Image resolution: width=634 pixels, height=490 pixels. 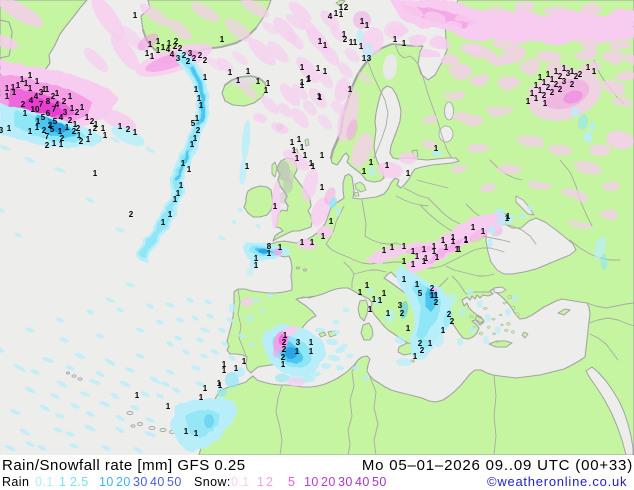 What do you see at coordinates (44, 482) in the screenshot?
I see `svg-text: 0.1` at bounding box center [44, 482].